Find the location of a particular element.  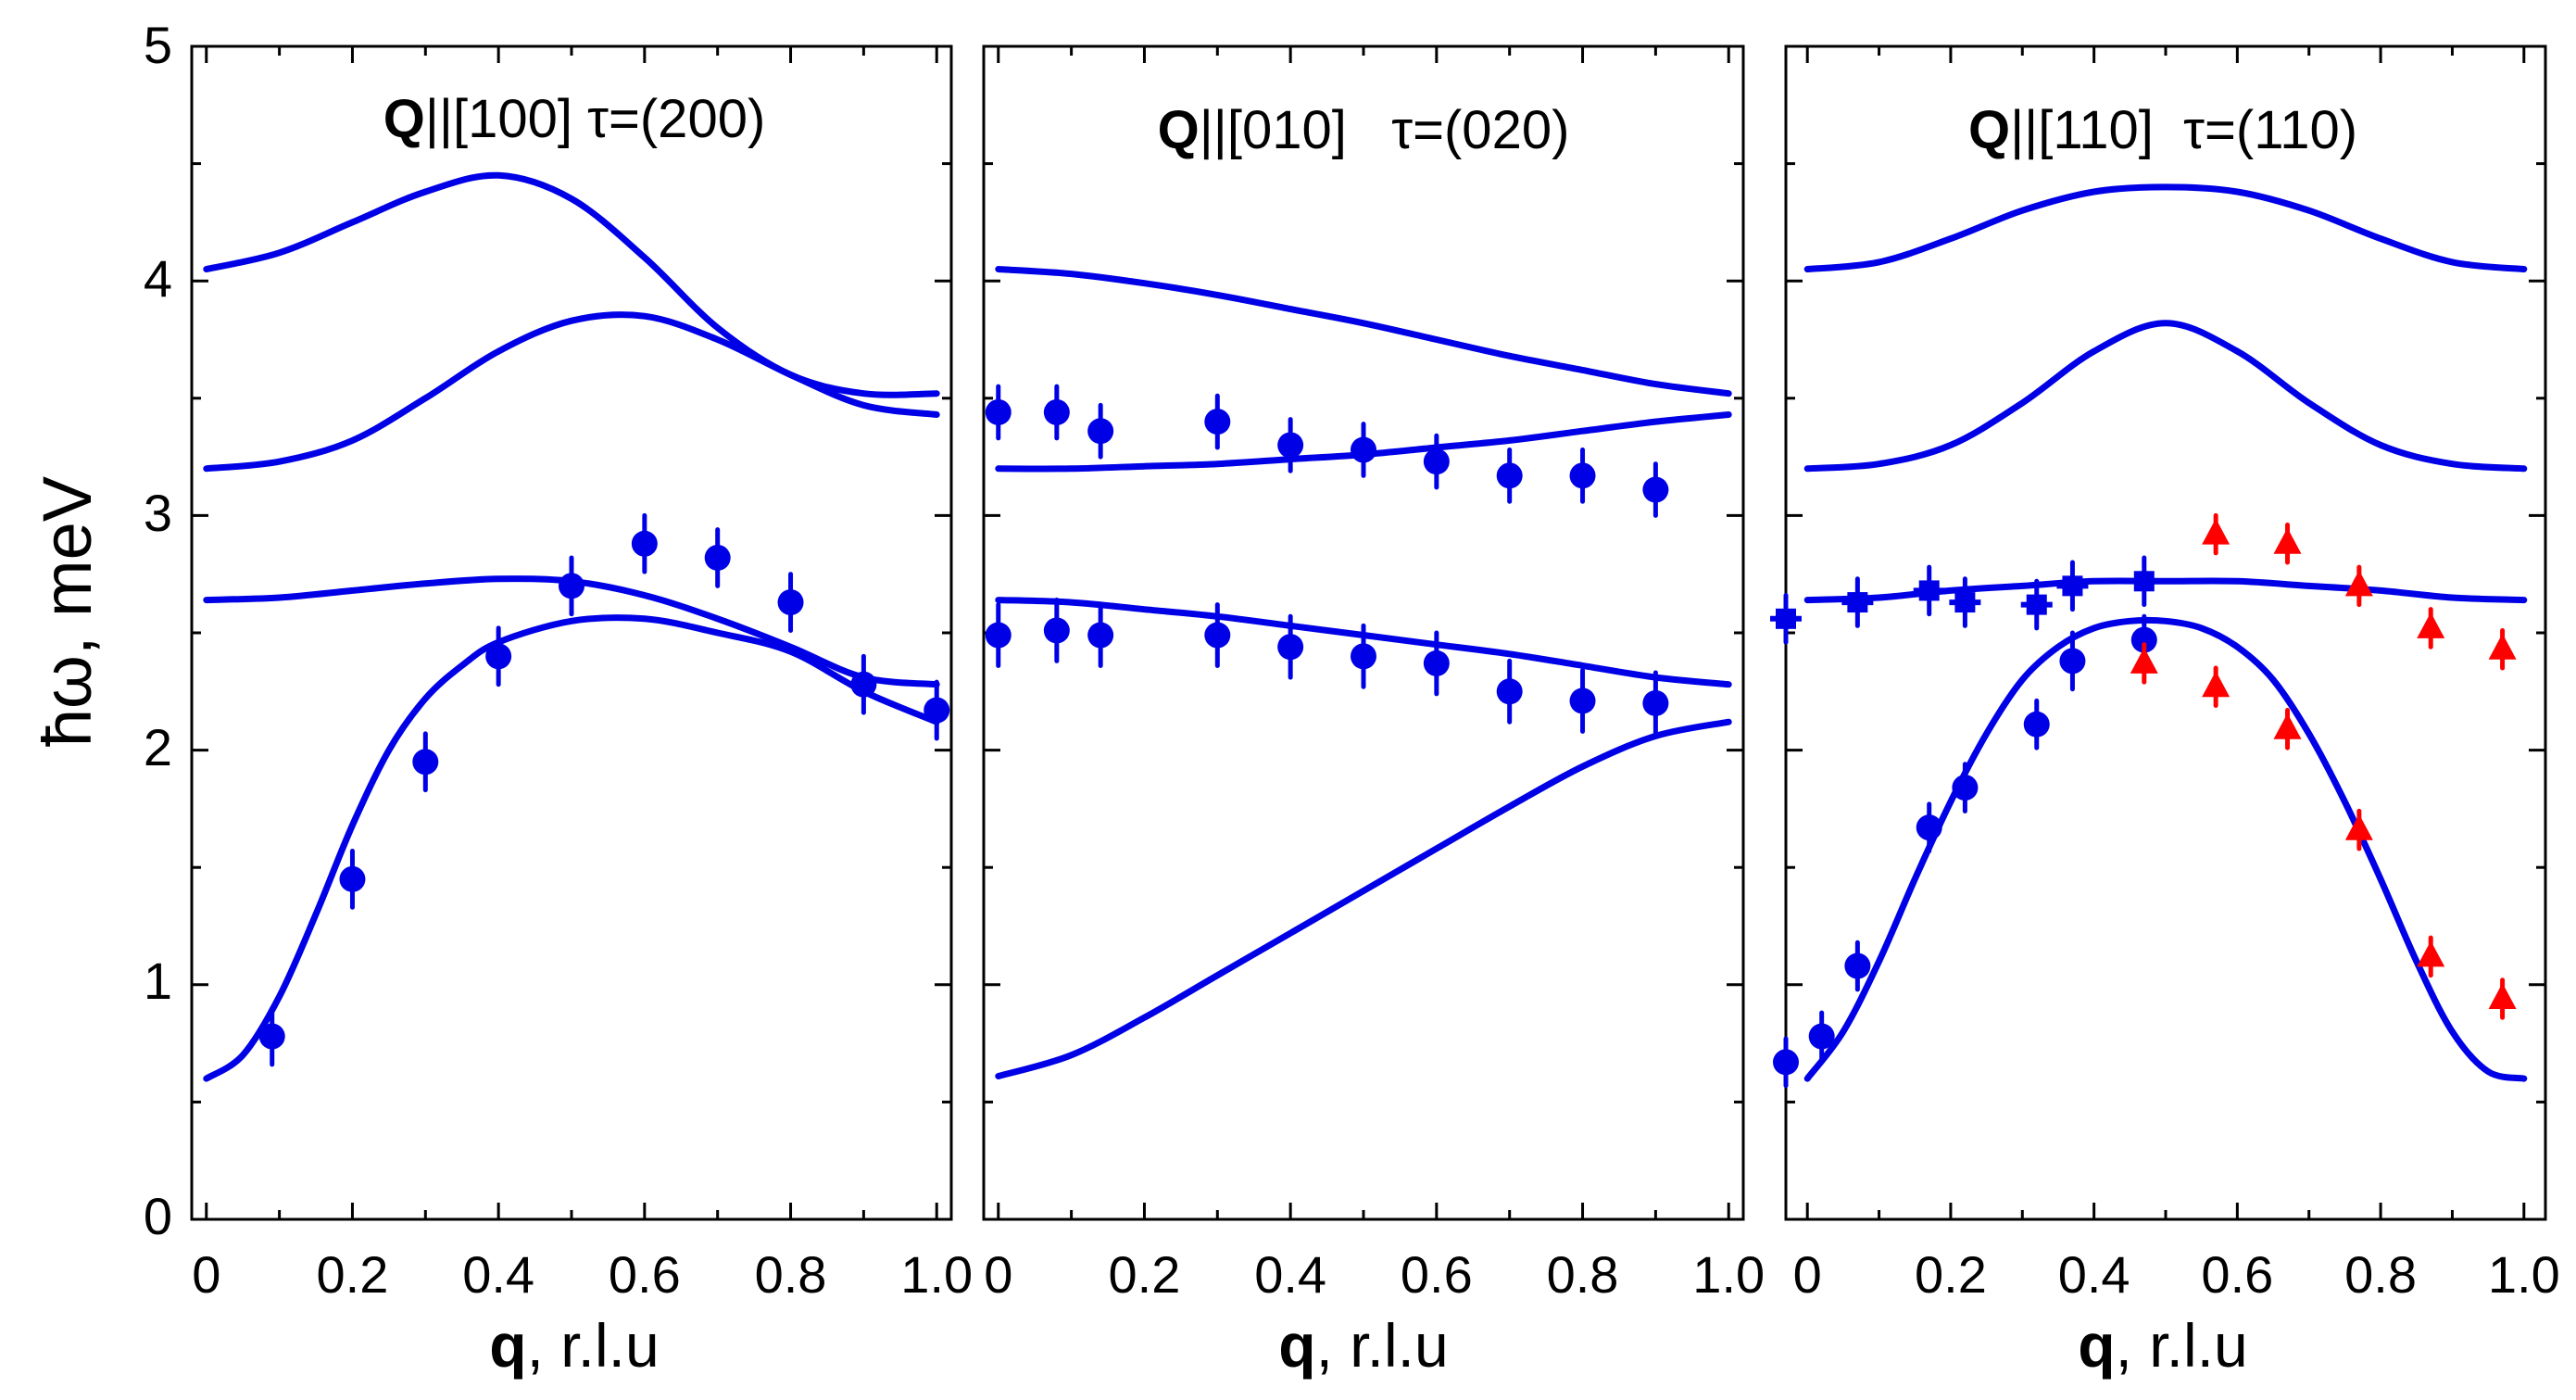

panel-title: Q||[110] τ=(110) is located at coordinates (2162, 130).